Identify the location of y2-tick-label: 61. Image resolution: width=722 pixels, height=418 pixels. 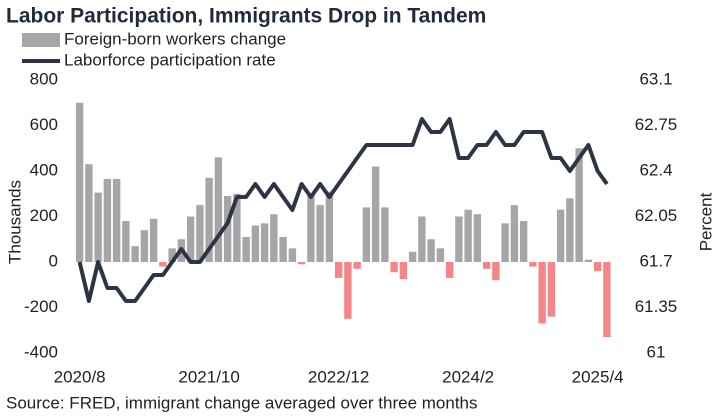
(656, 351).